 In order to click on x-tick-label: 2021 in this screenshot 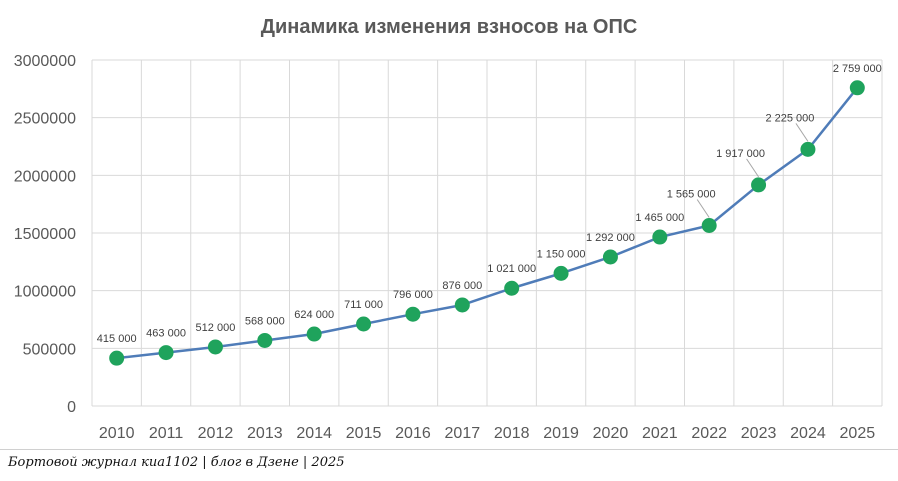, I will do `click(660, 433)`.